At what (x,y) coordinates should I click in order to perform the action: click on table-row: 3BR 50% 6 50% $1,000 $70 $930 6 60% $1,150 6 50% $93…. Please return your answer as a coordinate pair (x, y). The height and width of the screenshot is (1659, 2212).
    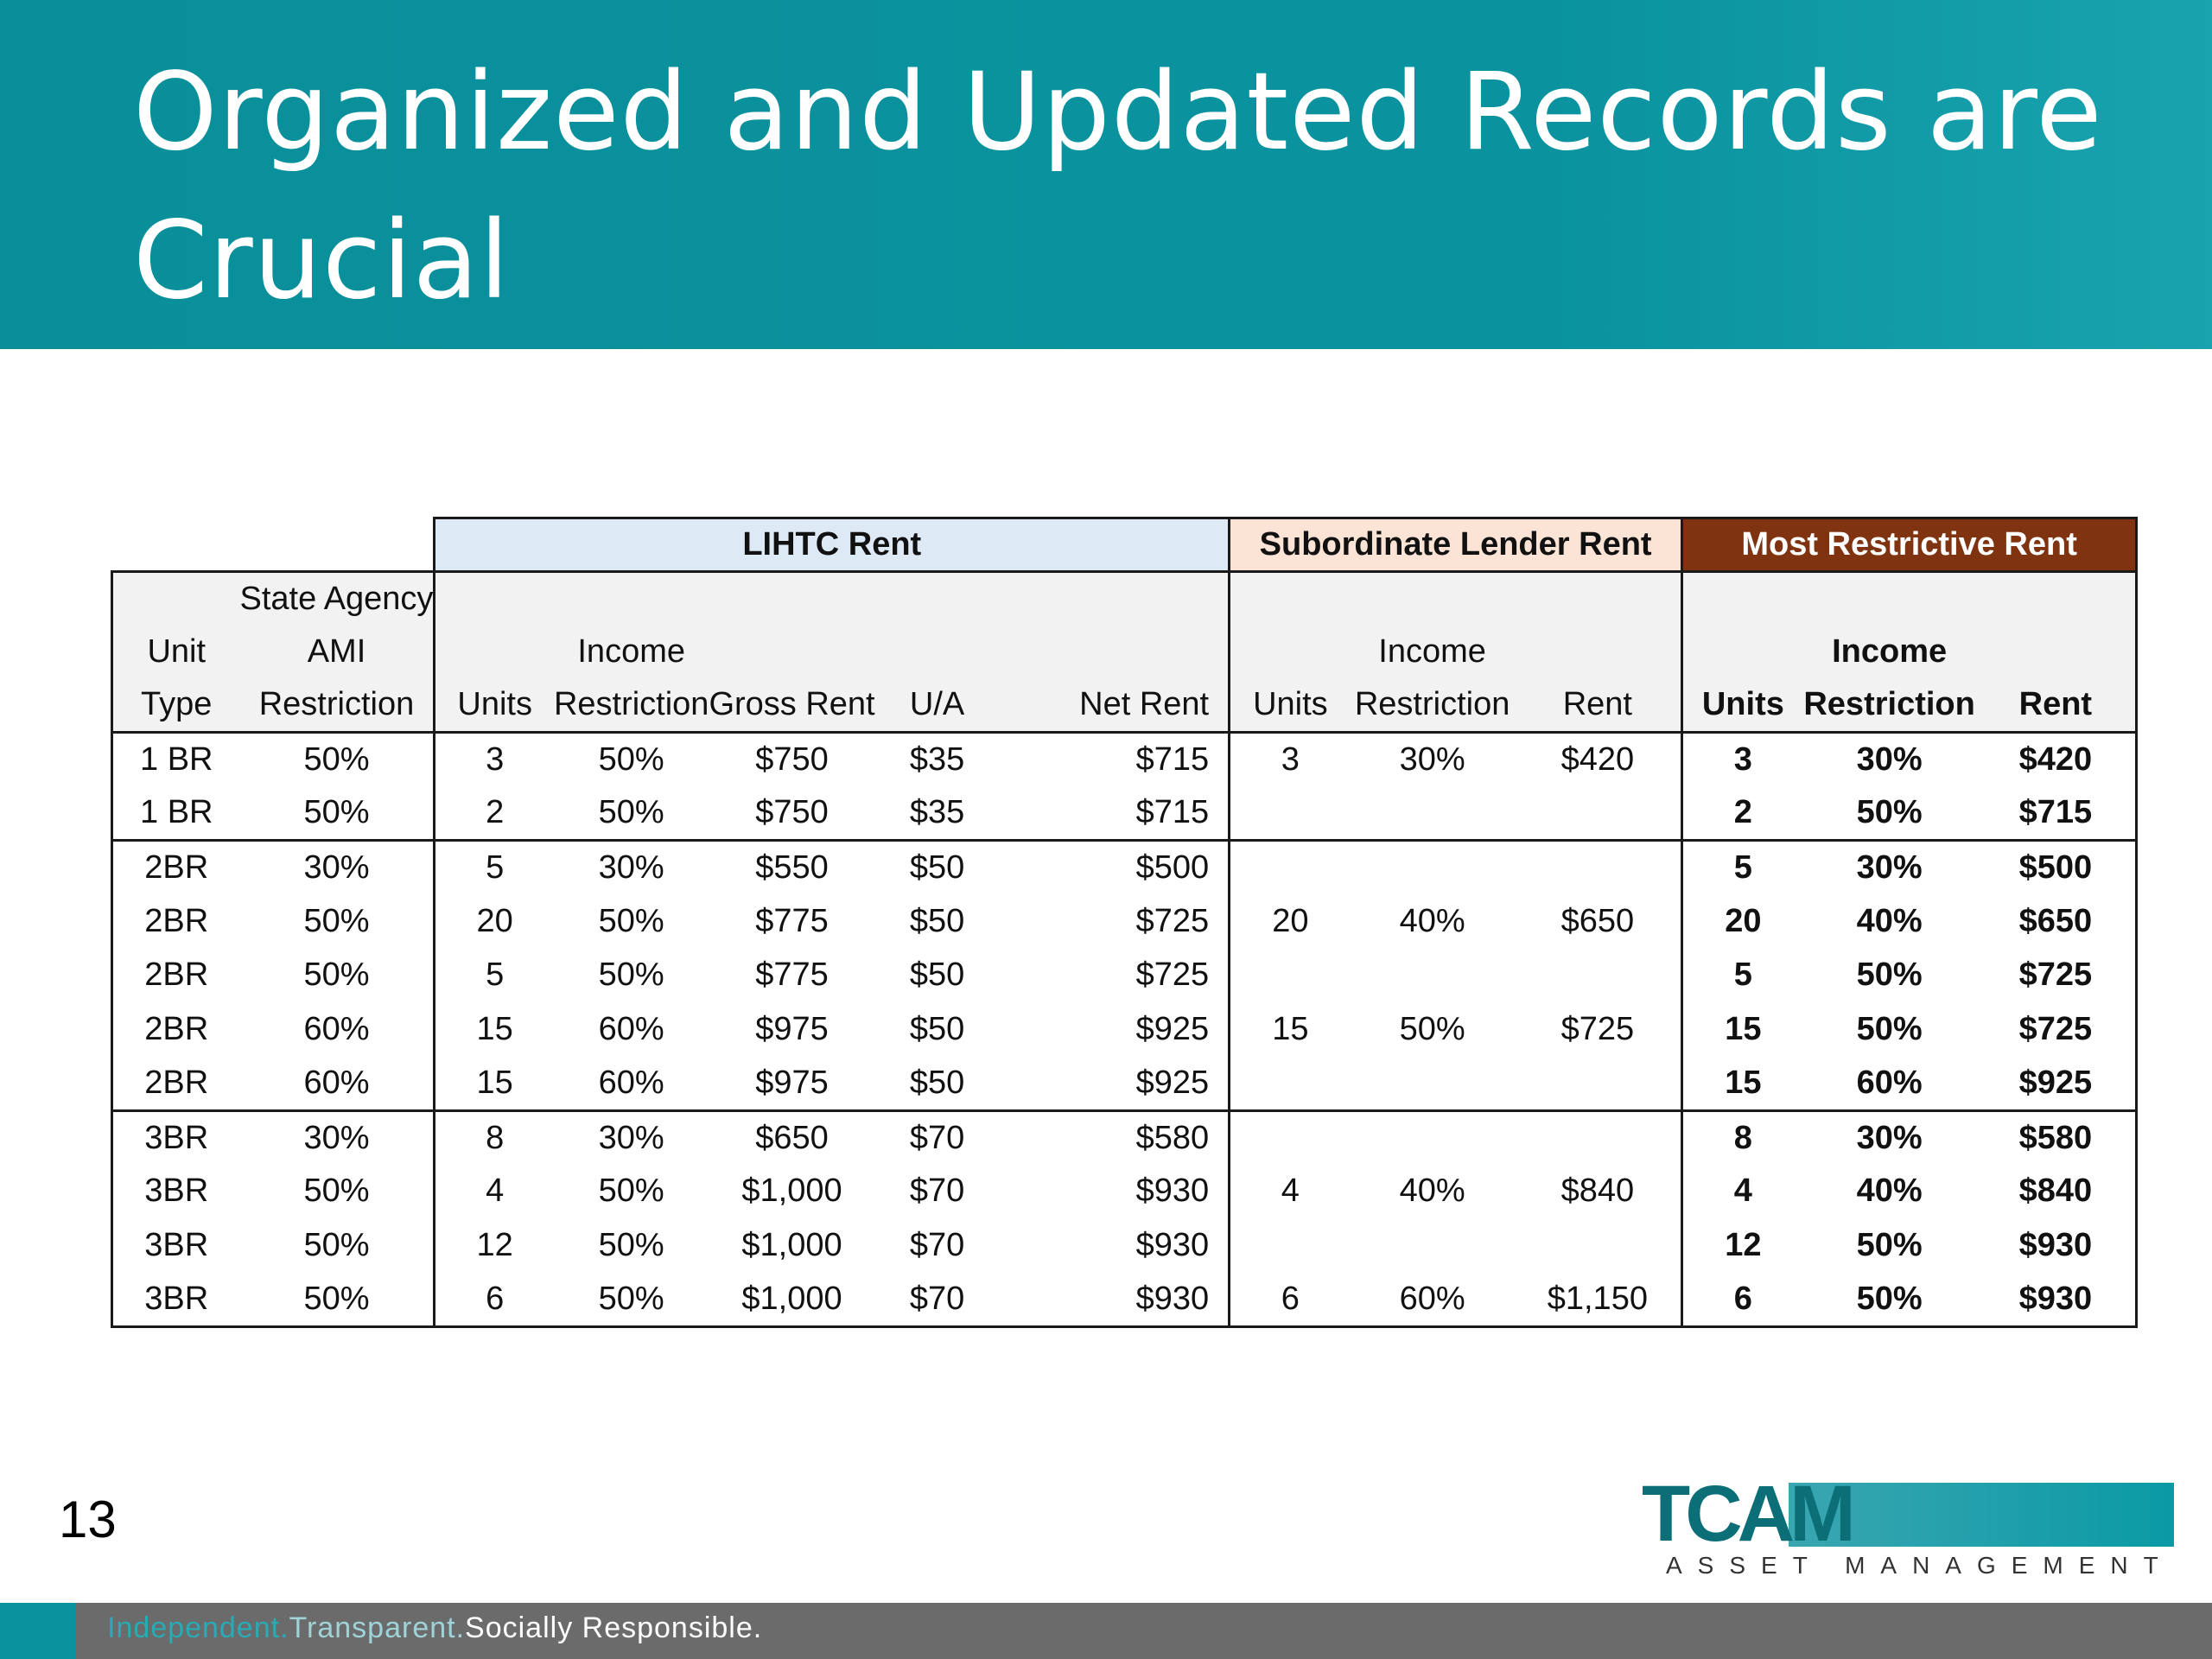
    Looking at the image, I should click on (1125, 1300).